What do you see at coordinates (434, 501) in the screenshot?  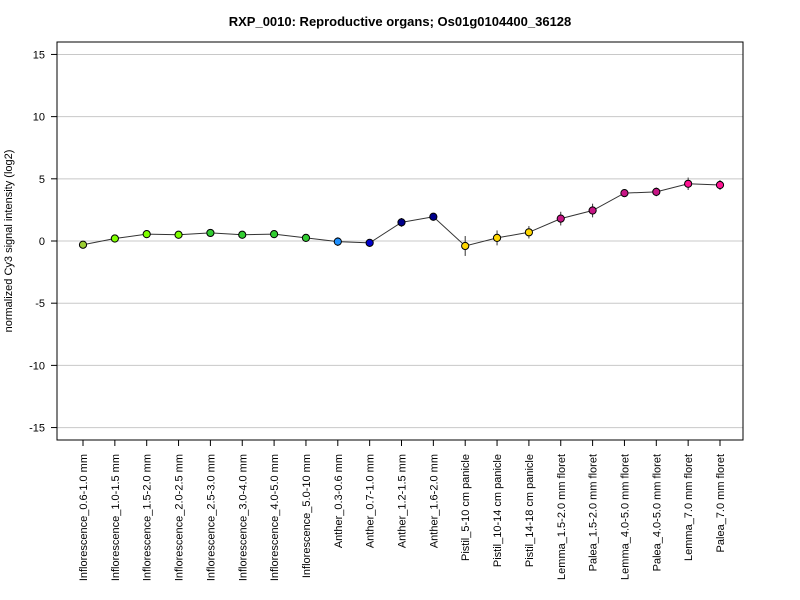 I see `x-tick-label: Anther_1.6-2.0 mm` at bounding box center [434, 501].